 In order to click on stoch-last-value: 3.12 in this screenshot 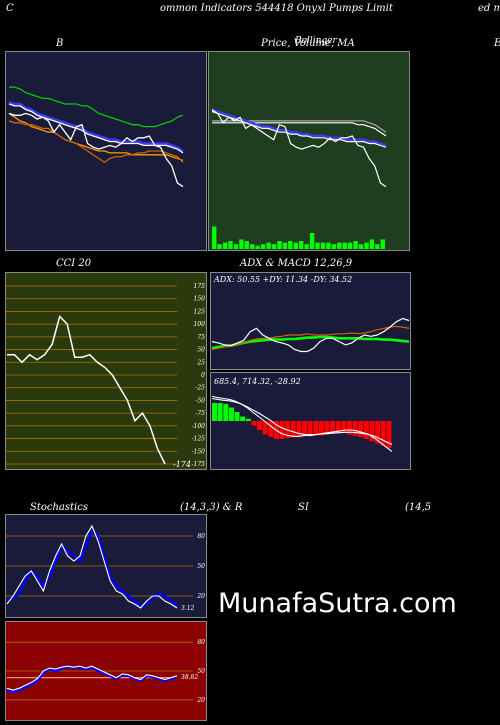, I will do `click(188, 608)`.